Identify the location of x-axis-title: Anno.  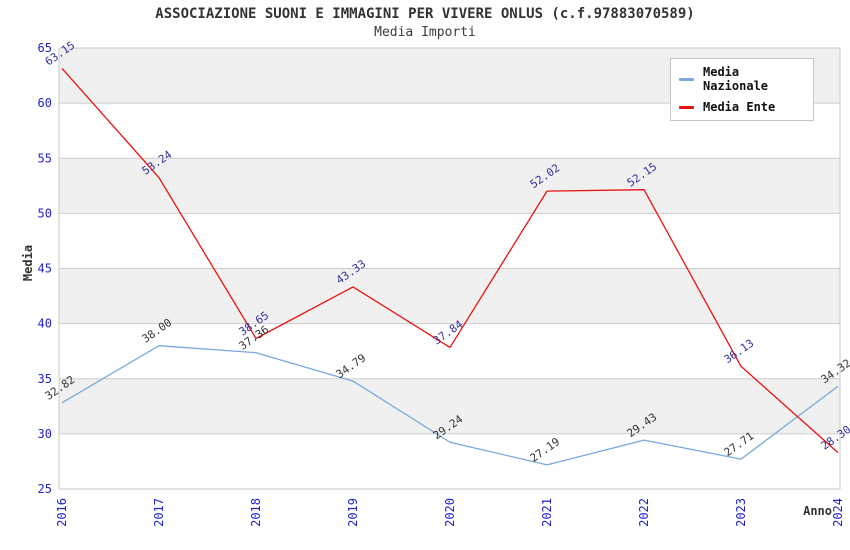
(817, 511).